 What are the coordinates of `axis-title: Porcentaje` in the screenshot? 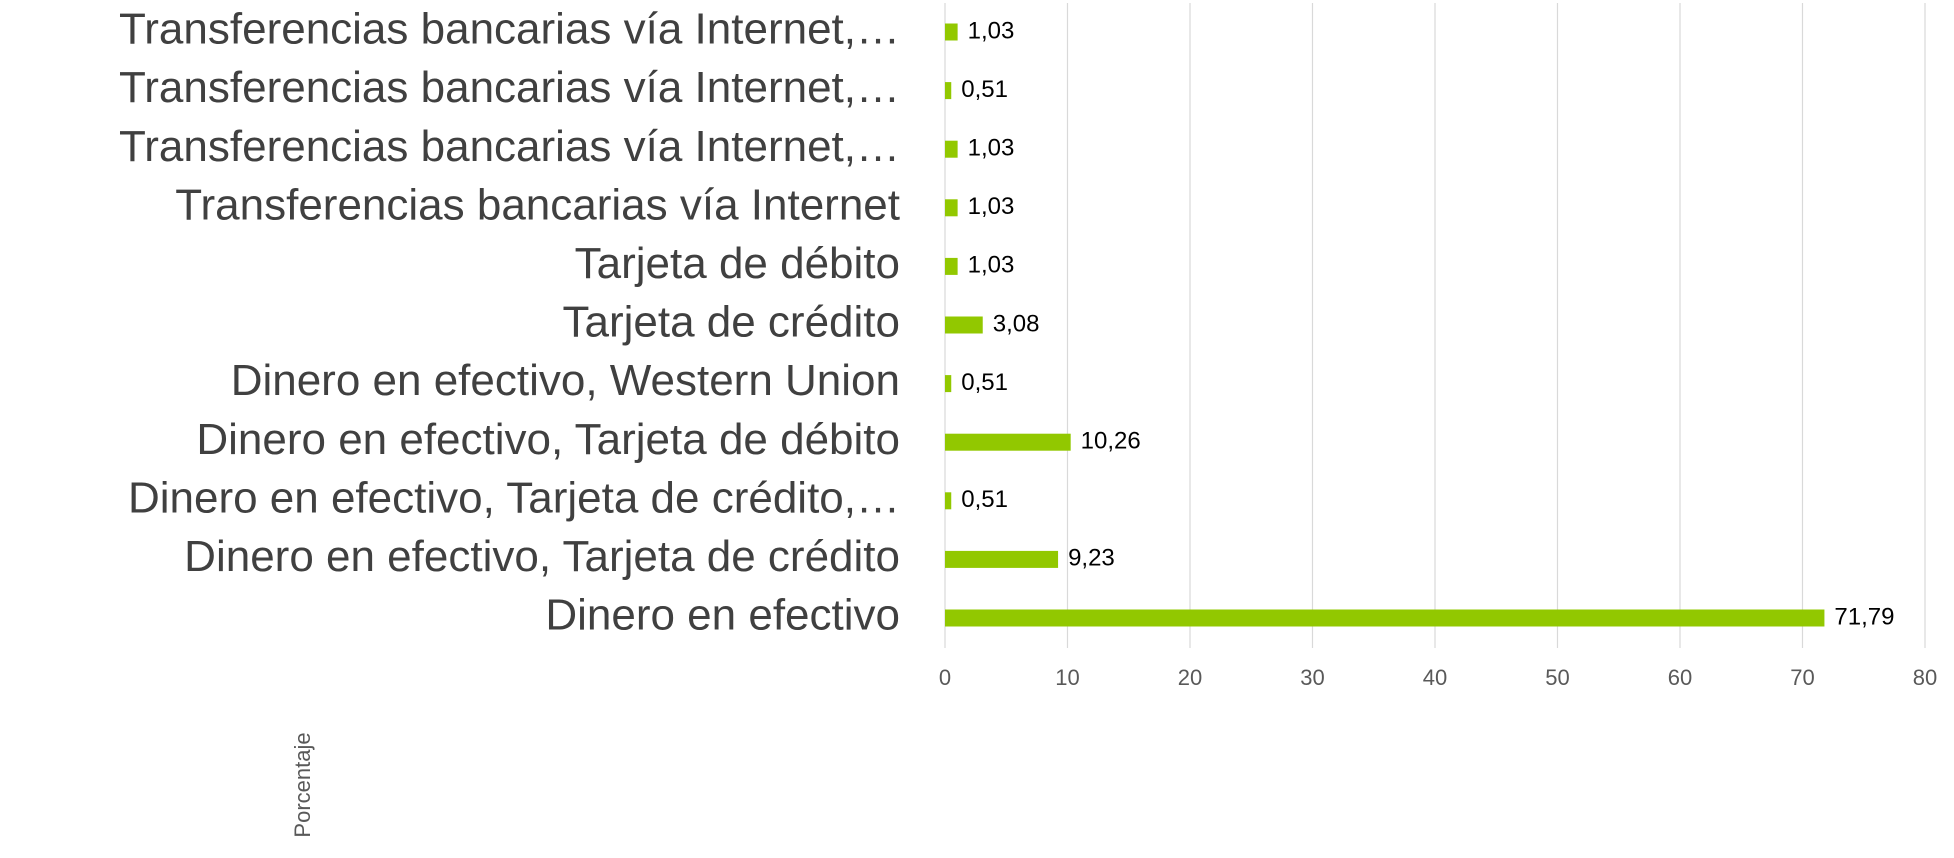 It's located at (302, 784).